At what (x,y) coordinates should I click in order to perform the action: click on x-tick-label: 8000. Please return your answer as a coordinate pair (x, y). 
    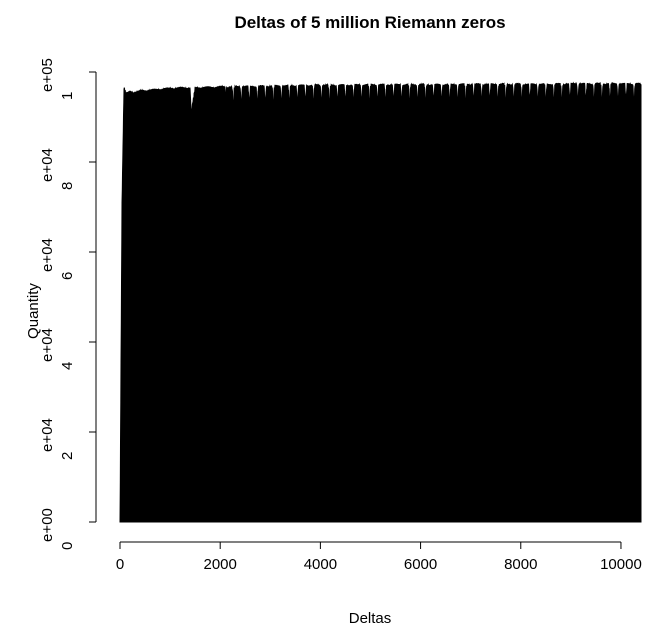
    Looking at the image, I should click on (520, 564).